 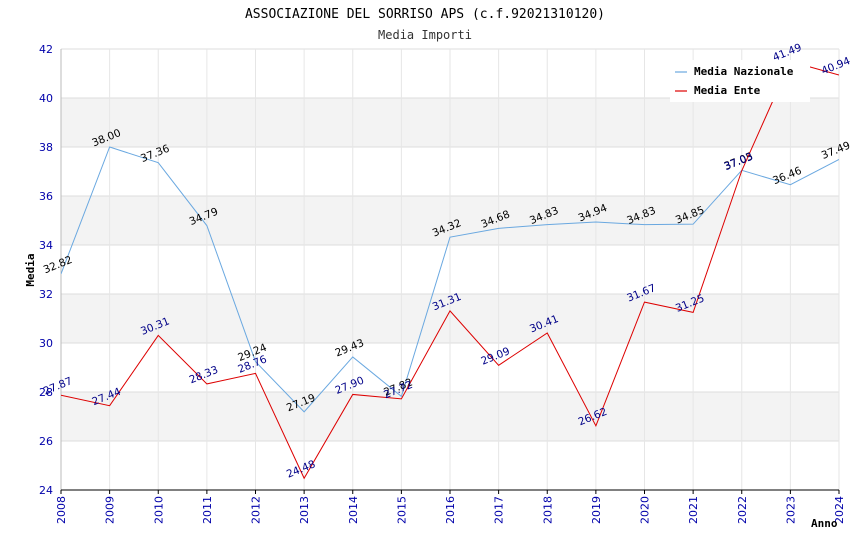 What do you see at coordinates (353, 510) in the screenshot?
I see `x-tick-label: 2014` at bounding box center [353, 510].